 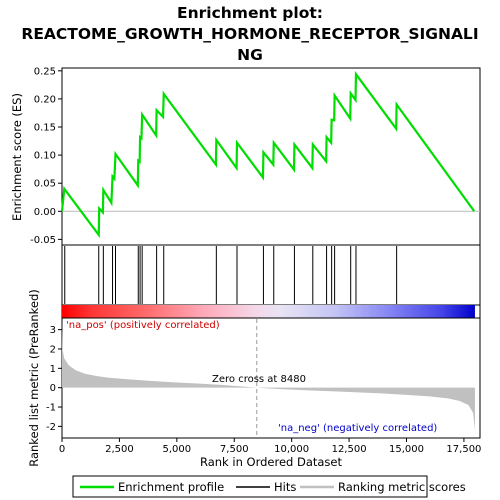 I want to click on x-tick-label: 2,500, so click(x=119, y=449).